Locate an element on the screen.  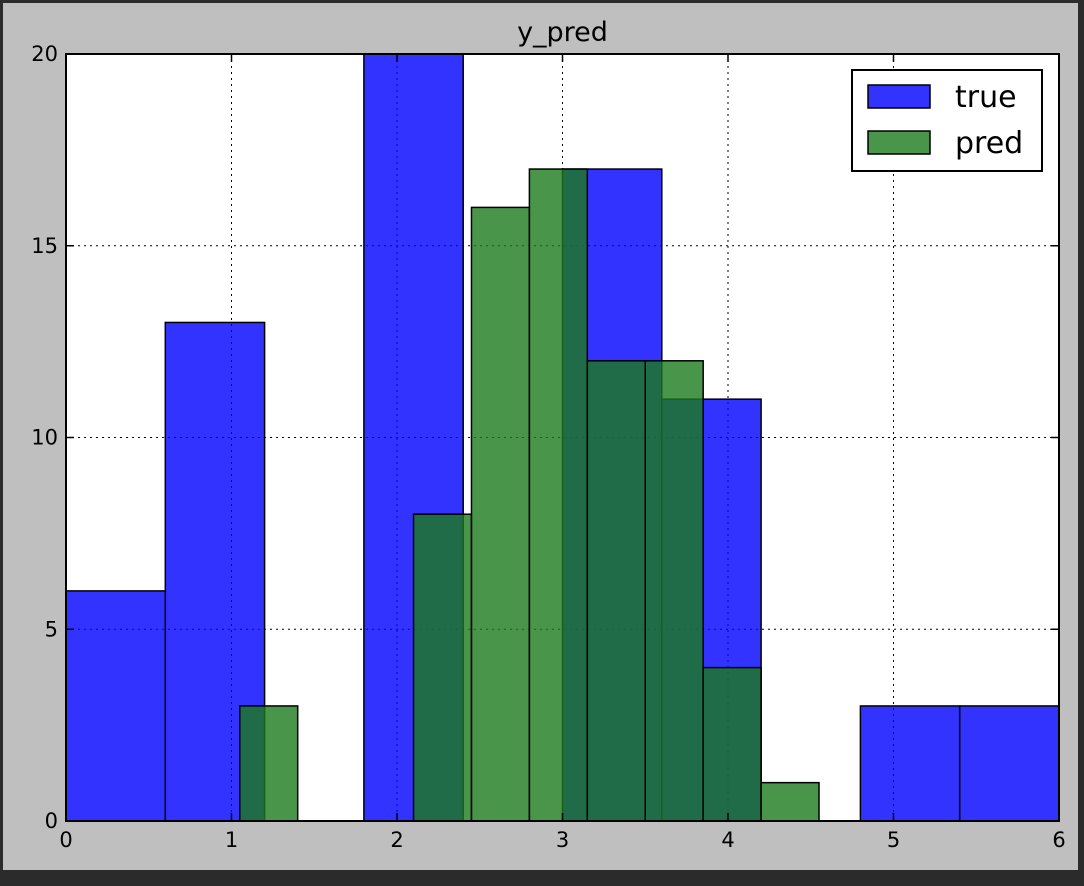
x-tick-label: 4 is located at coordinates (727, 840).